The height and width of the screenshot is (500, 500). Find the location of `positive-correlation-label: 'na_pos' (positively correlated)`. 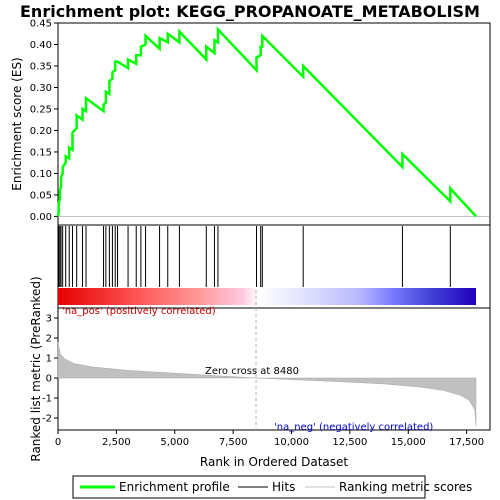

positive-correlation-label: 'na_pos' (positively correlated) is located at coordinates (139, 311).